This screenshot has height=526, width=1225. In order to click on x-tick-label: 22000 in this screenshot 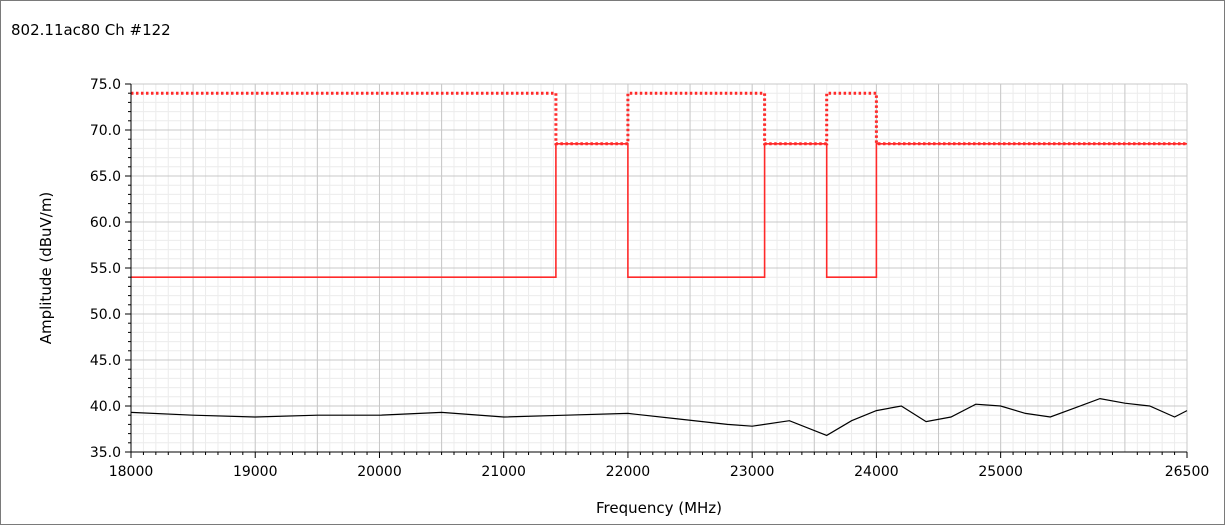, I will do `click(628, 472)`.